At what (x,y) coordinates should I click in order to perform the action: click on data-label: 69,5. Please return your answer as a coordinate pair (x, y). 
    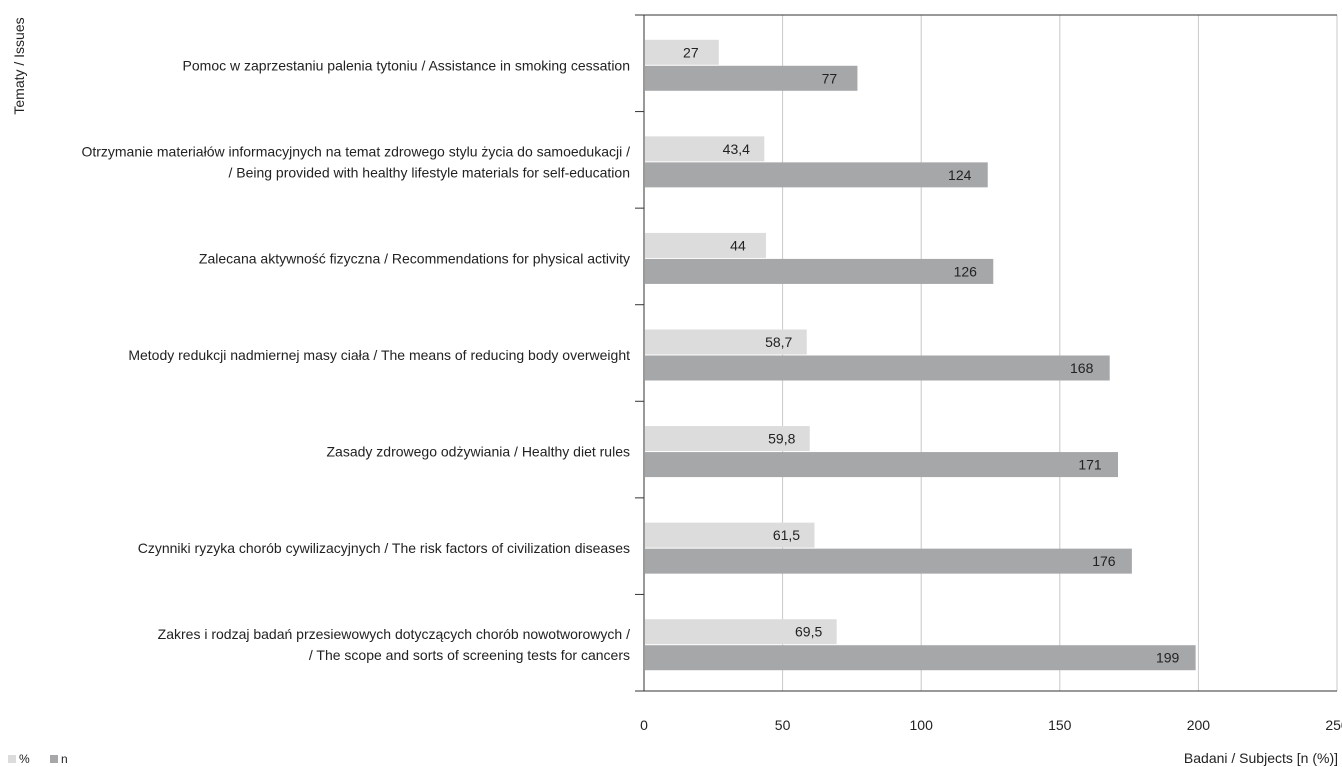
    Looking at the image, I should click on (808, 632).